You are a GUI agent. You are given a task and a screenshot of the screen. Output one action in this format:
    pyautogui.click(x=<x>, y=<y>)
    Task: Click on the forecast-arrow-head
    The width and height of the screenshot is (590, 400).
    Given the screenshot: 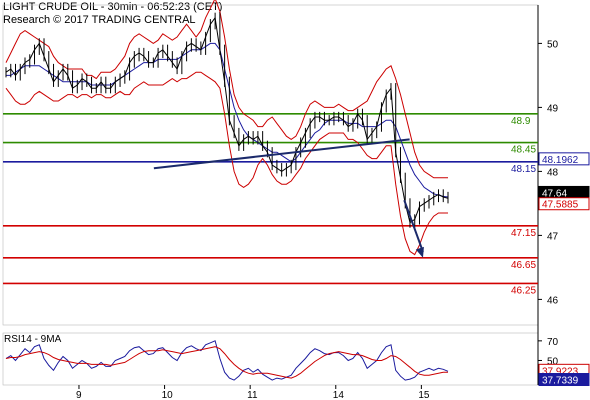 What is the action you would take?
    pyautogui.click(x=419, y=252)
    